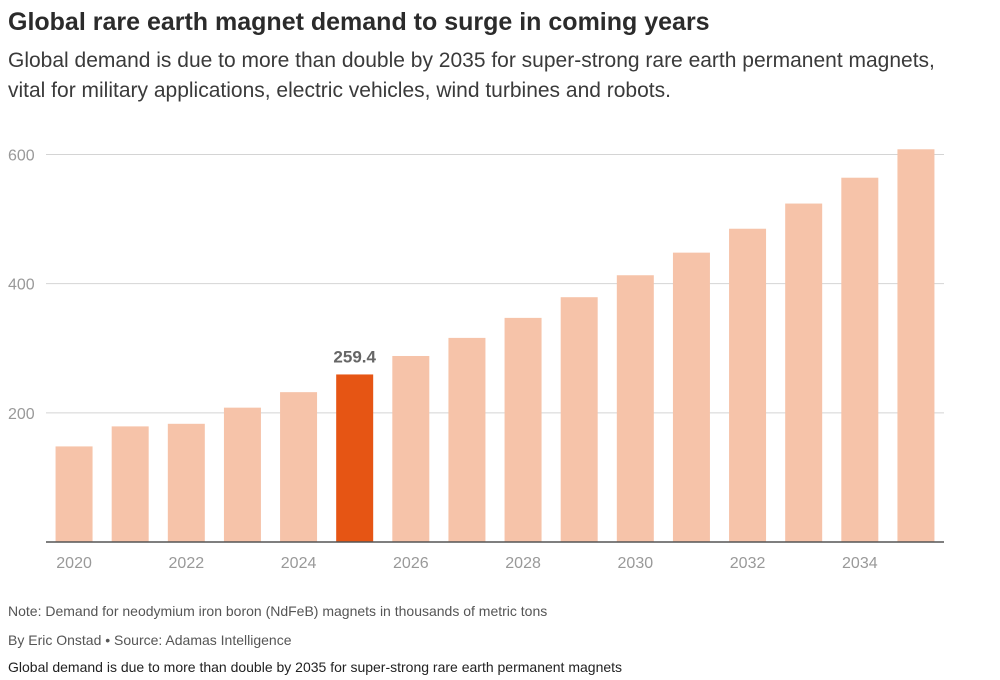 This screenshot has width=1000, height=680. What do you see at coordinates (748, 563) in the screenshot?
I see `x-tick-label: 2032` at bounding box center [748, 563].